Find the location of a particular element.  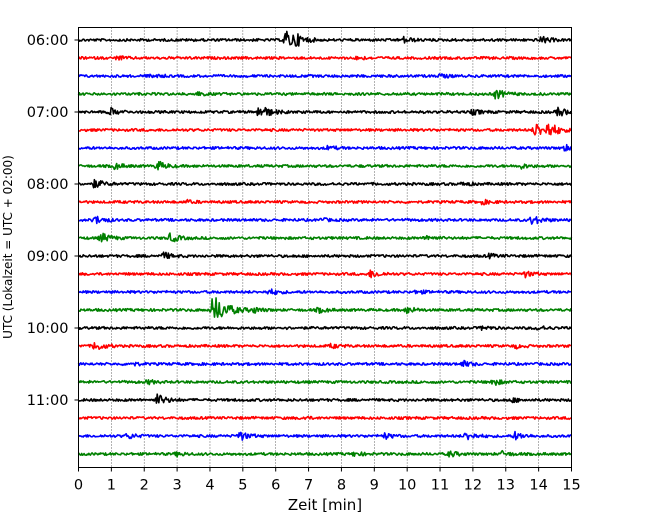

y-axis-label: UTC (Lokalzeit = UTC + 02:00) is located at coordinates (8, 247).